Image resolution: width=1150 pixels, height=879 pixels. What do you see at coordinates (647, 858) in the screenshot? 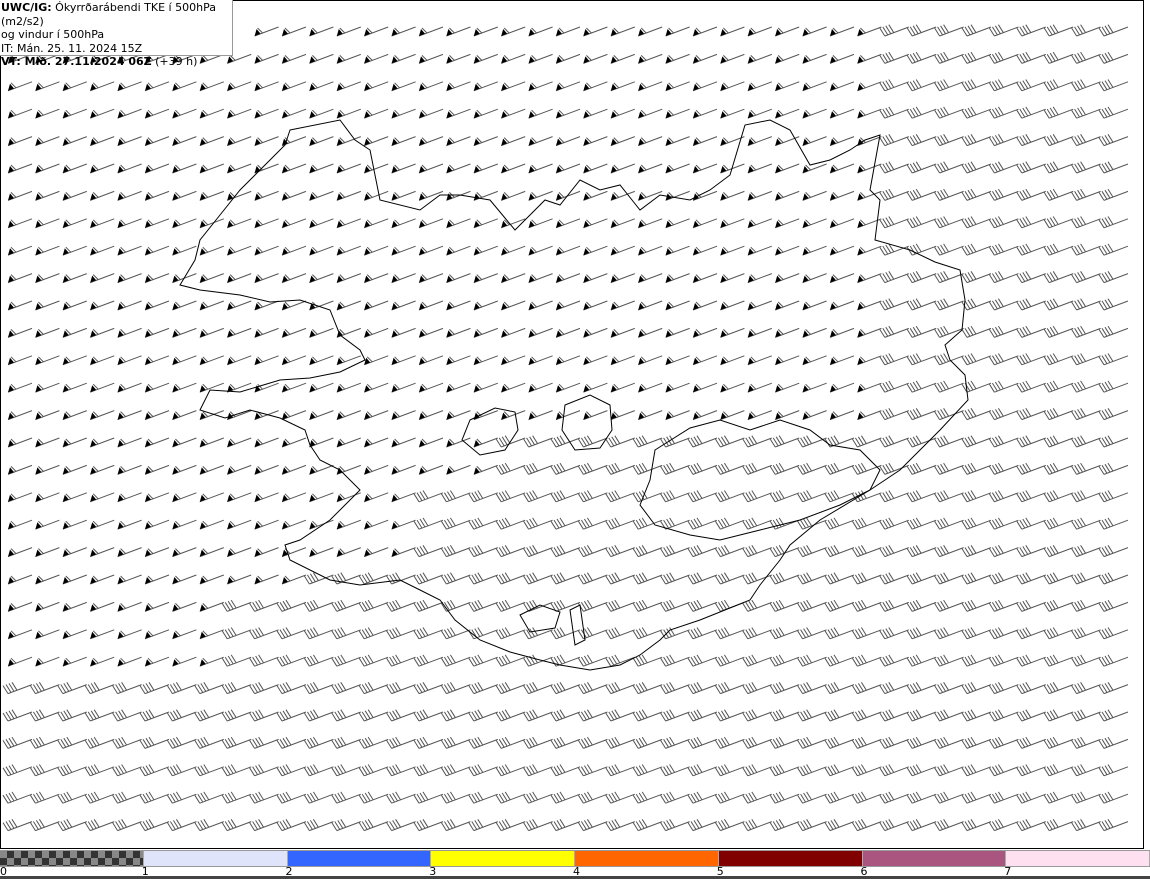
I see `legend-swatch` at bounding box center [647, 858].